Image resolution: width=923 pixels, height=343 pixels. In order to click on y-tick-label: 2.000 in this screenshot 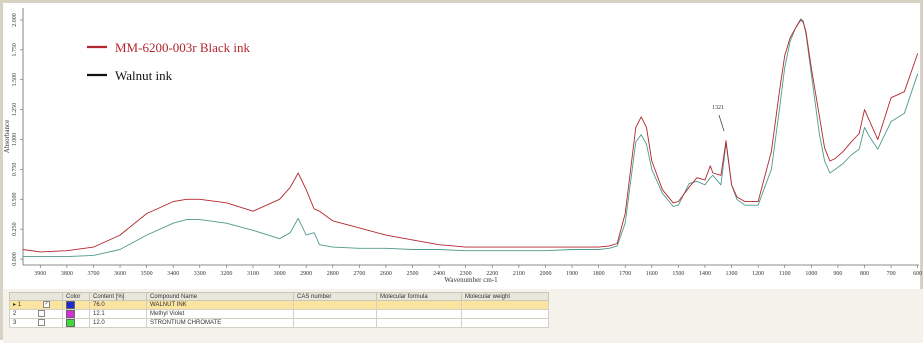, I will do `click(15, 20)`.